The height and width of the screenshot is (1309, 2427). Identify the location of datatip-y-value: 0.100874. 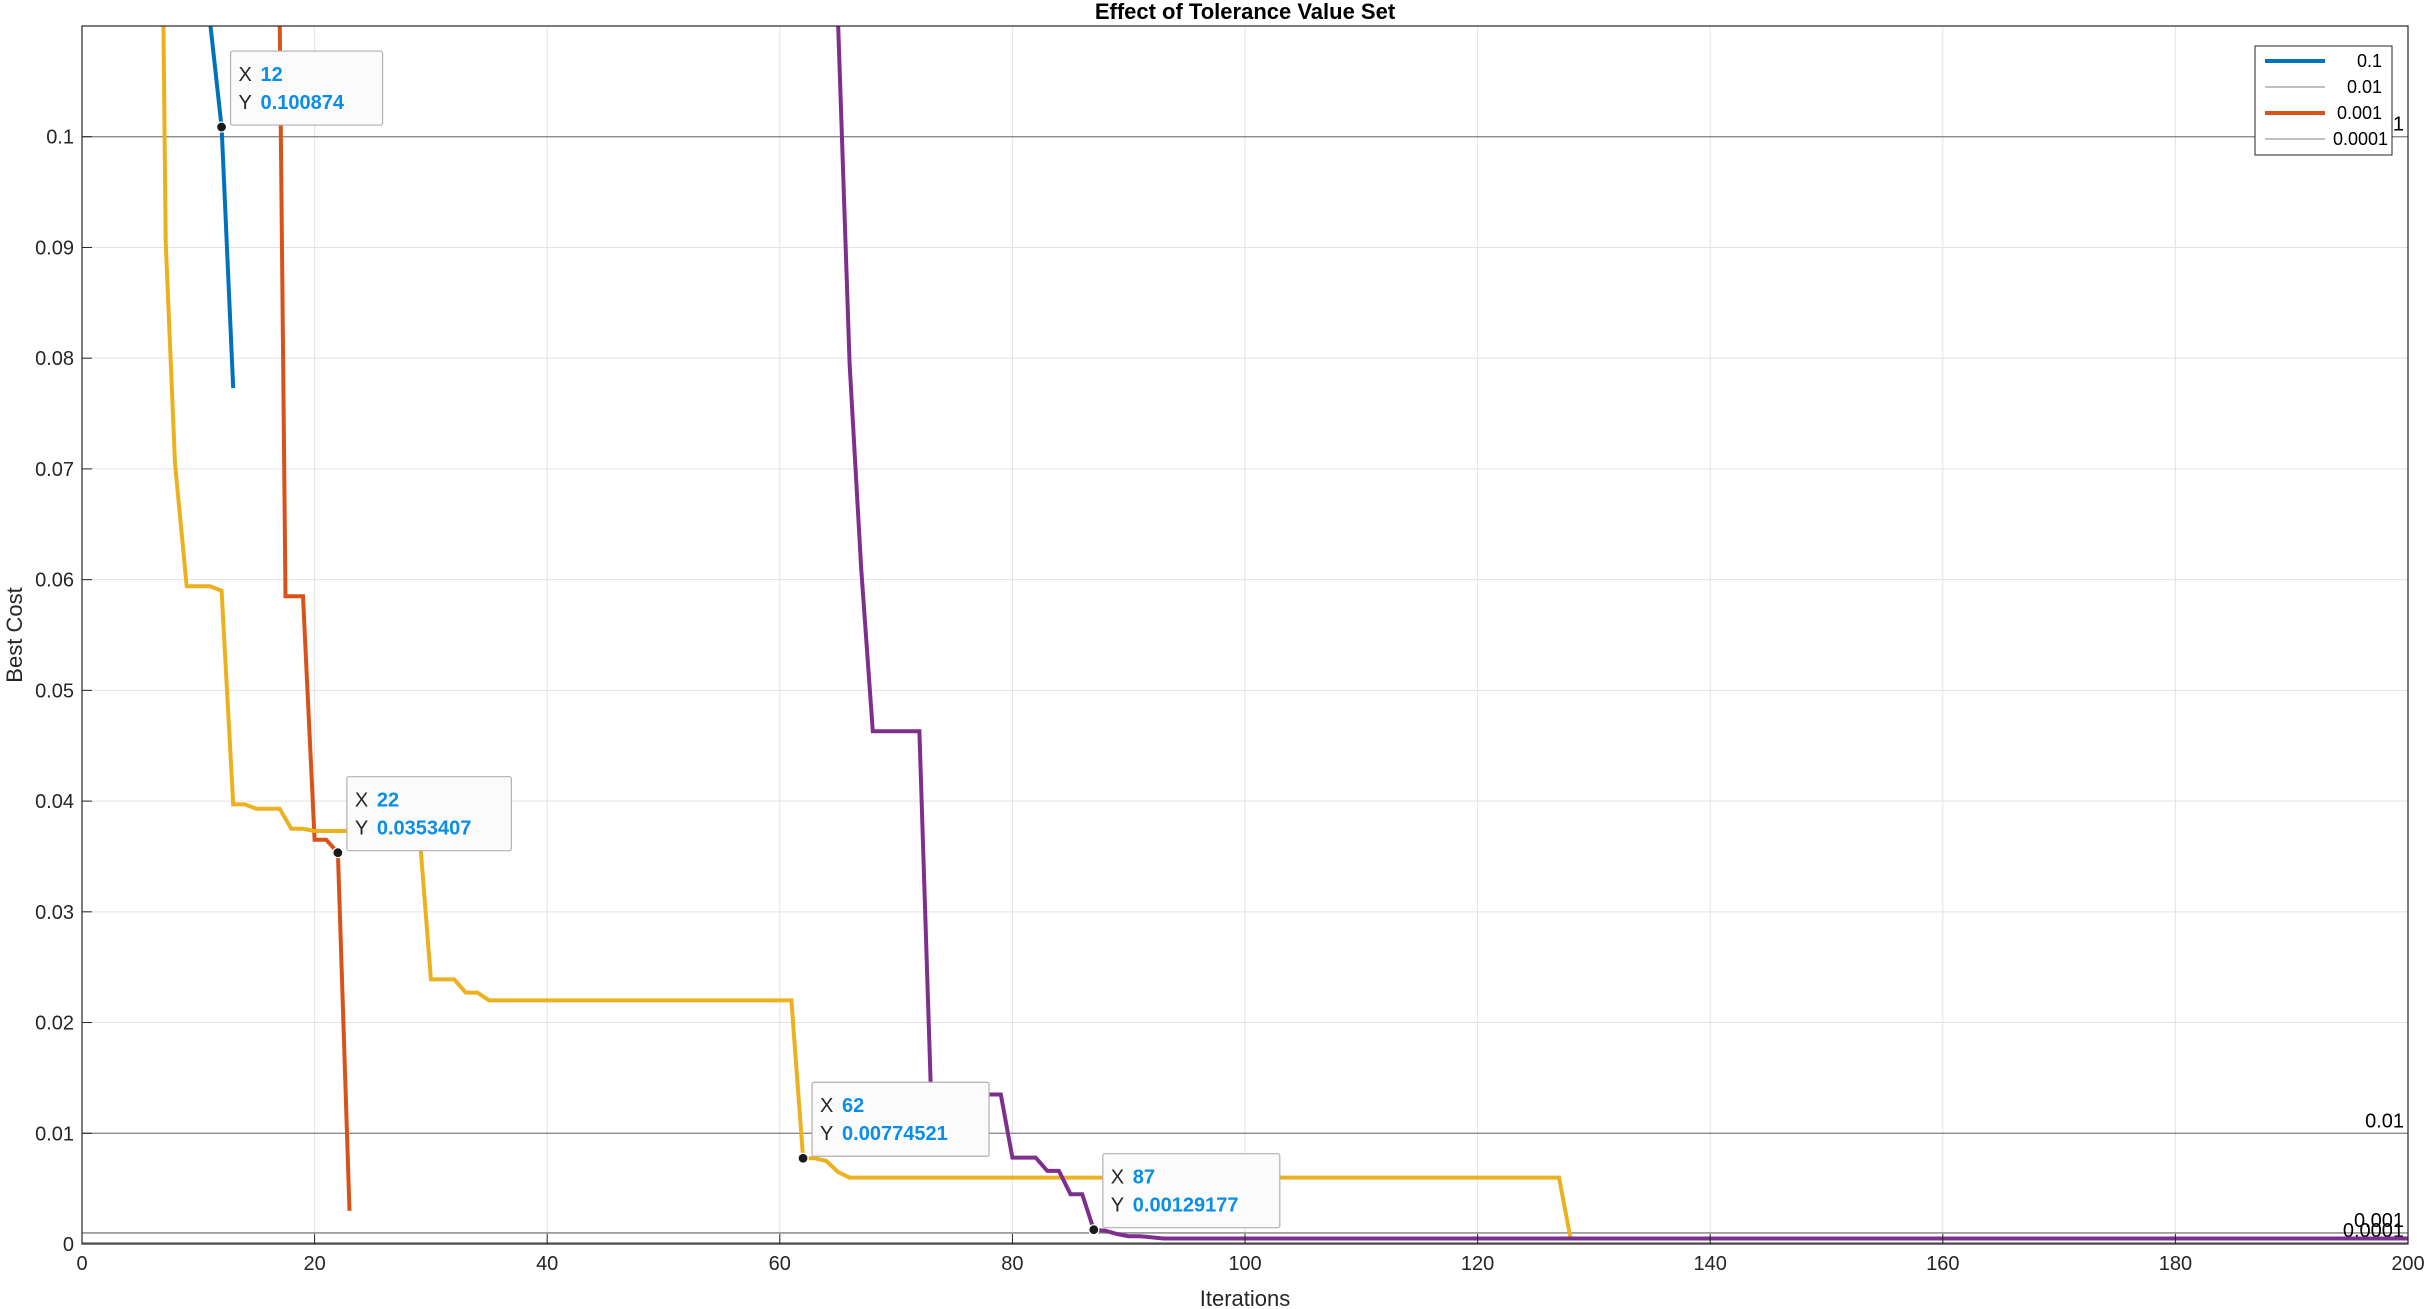
(303, 103).